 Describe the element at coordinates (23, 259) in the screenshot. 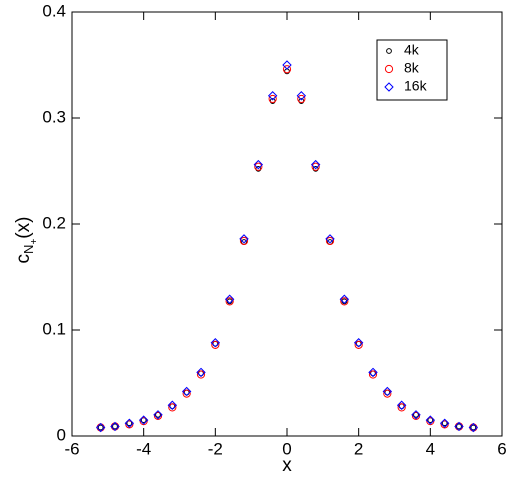

I see `y-label-main: c` at that location.